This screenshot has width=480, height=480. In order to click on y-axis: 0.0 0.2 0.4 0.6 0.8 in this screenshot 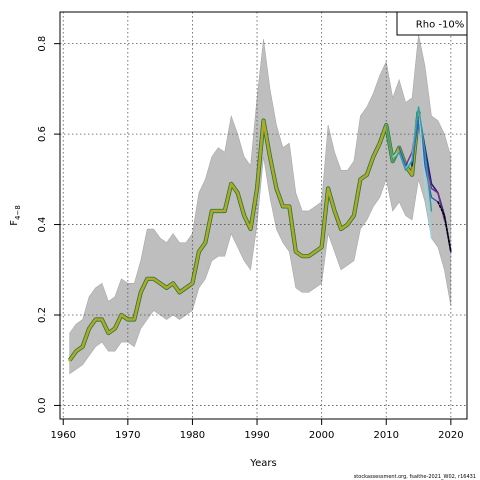, I will do `click(48, 224)`.